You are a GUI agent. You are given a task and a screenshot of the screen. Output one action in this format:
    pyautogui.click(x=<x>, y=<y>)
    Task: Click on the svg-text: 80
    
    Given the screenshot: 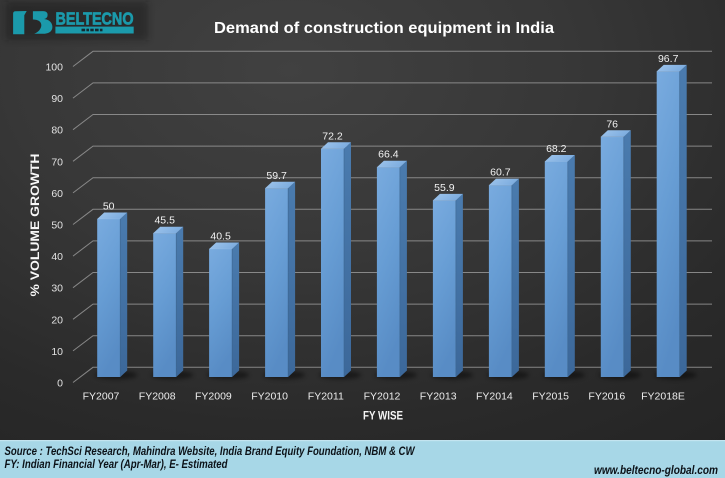 What is the action you would take?
    pyautogui.click(x=57, y=131)
    